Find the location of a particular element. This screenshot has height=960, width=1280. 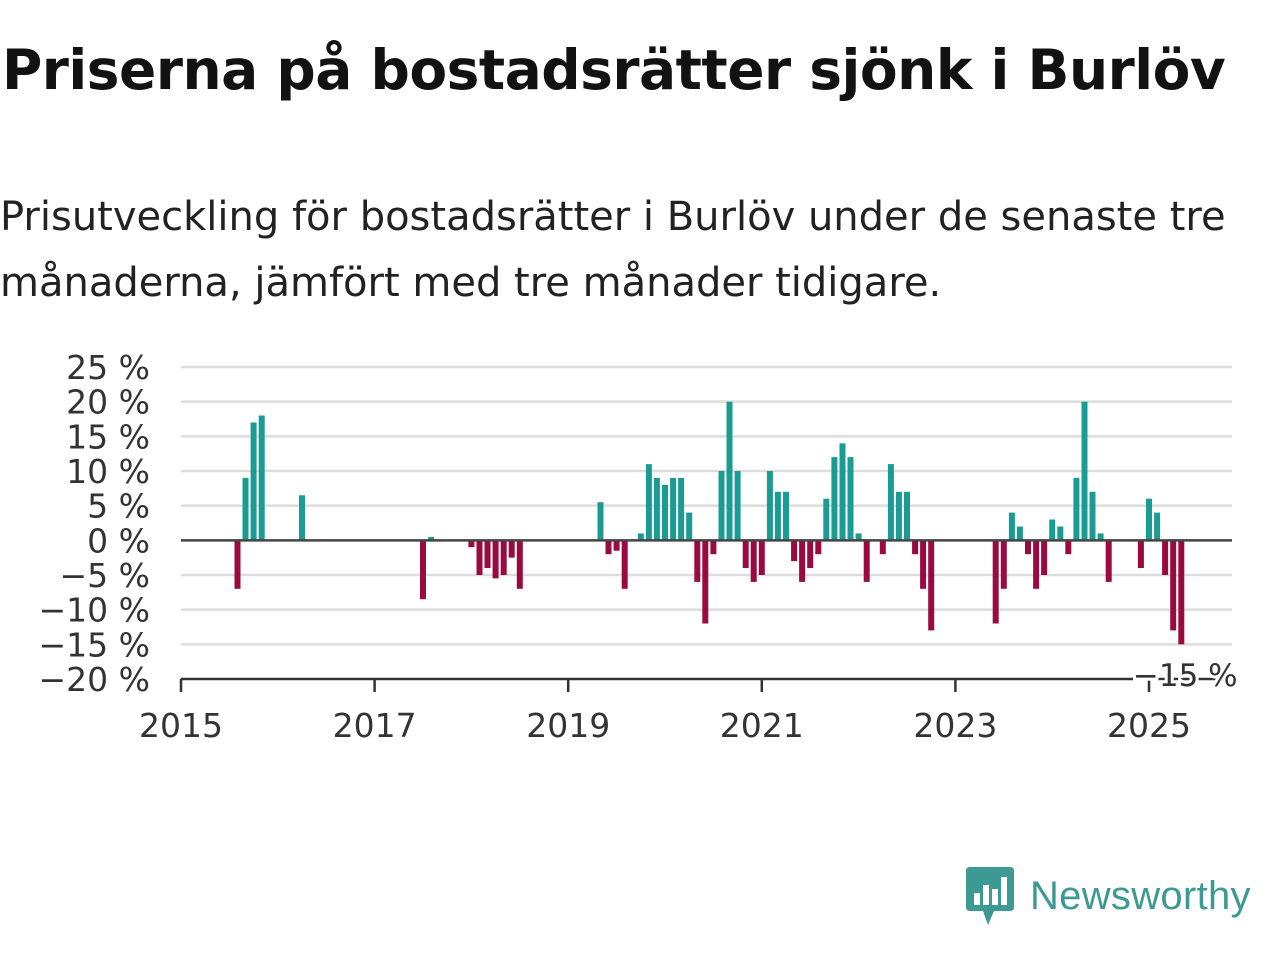

y-tick-label: −15 % is located at coordinates (95, 644).